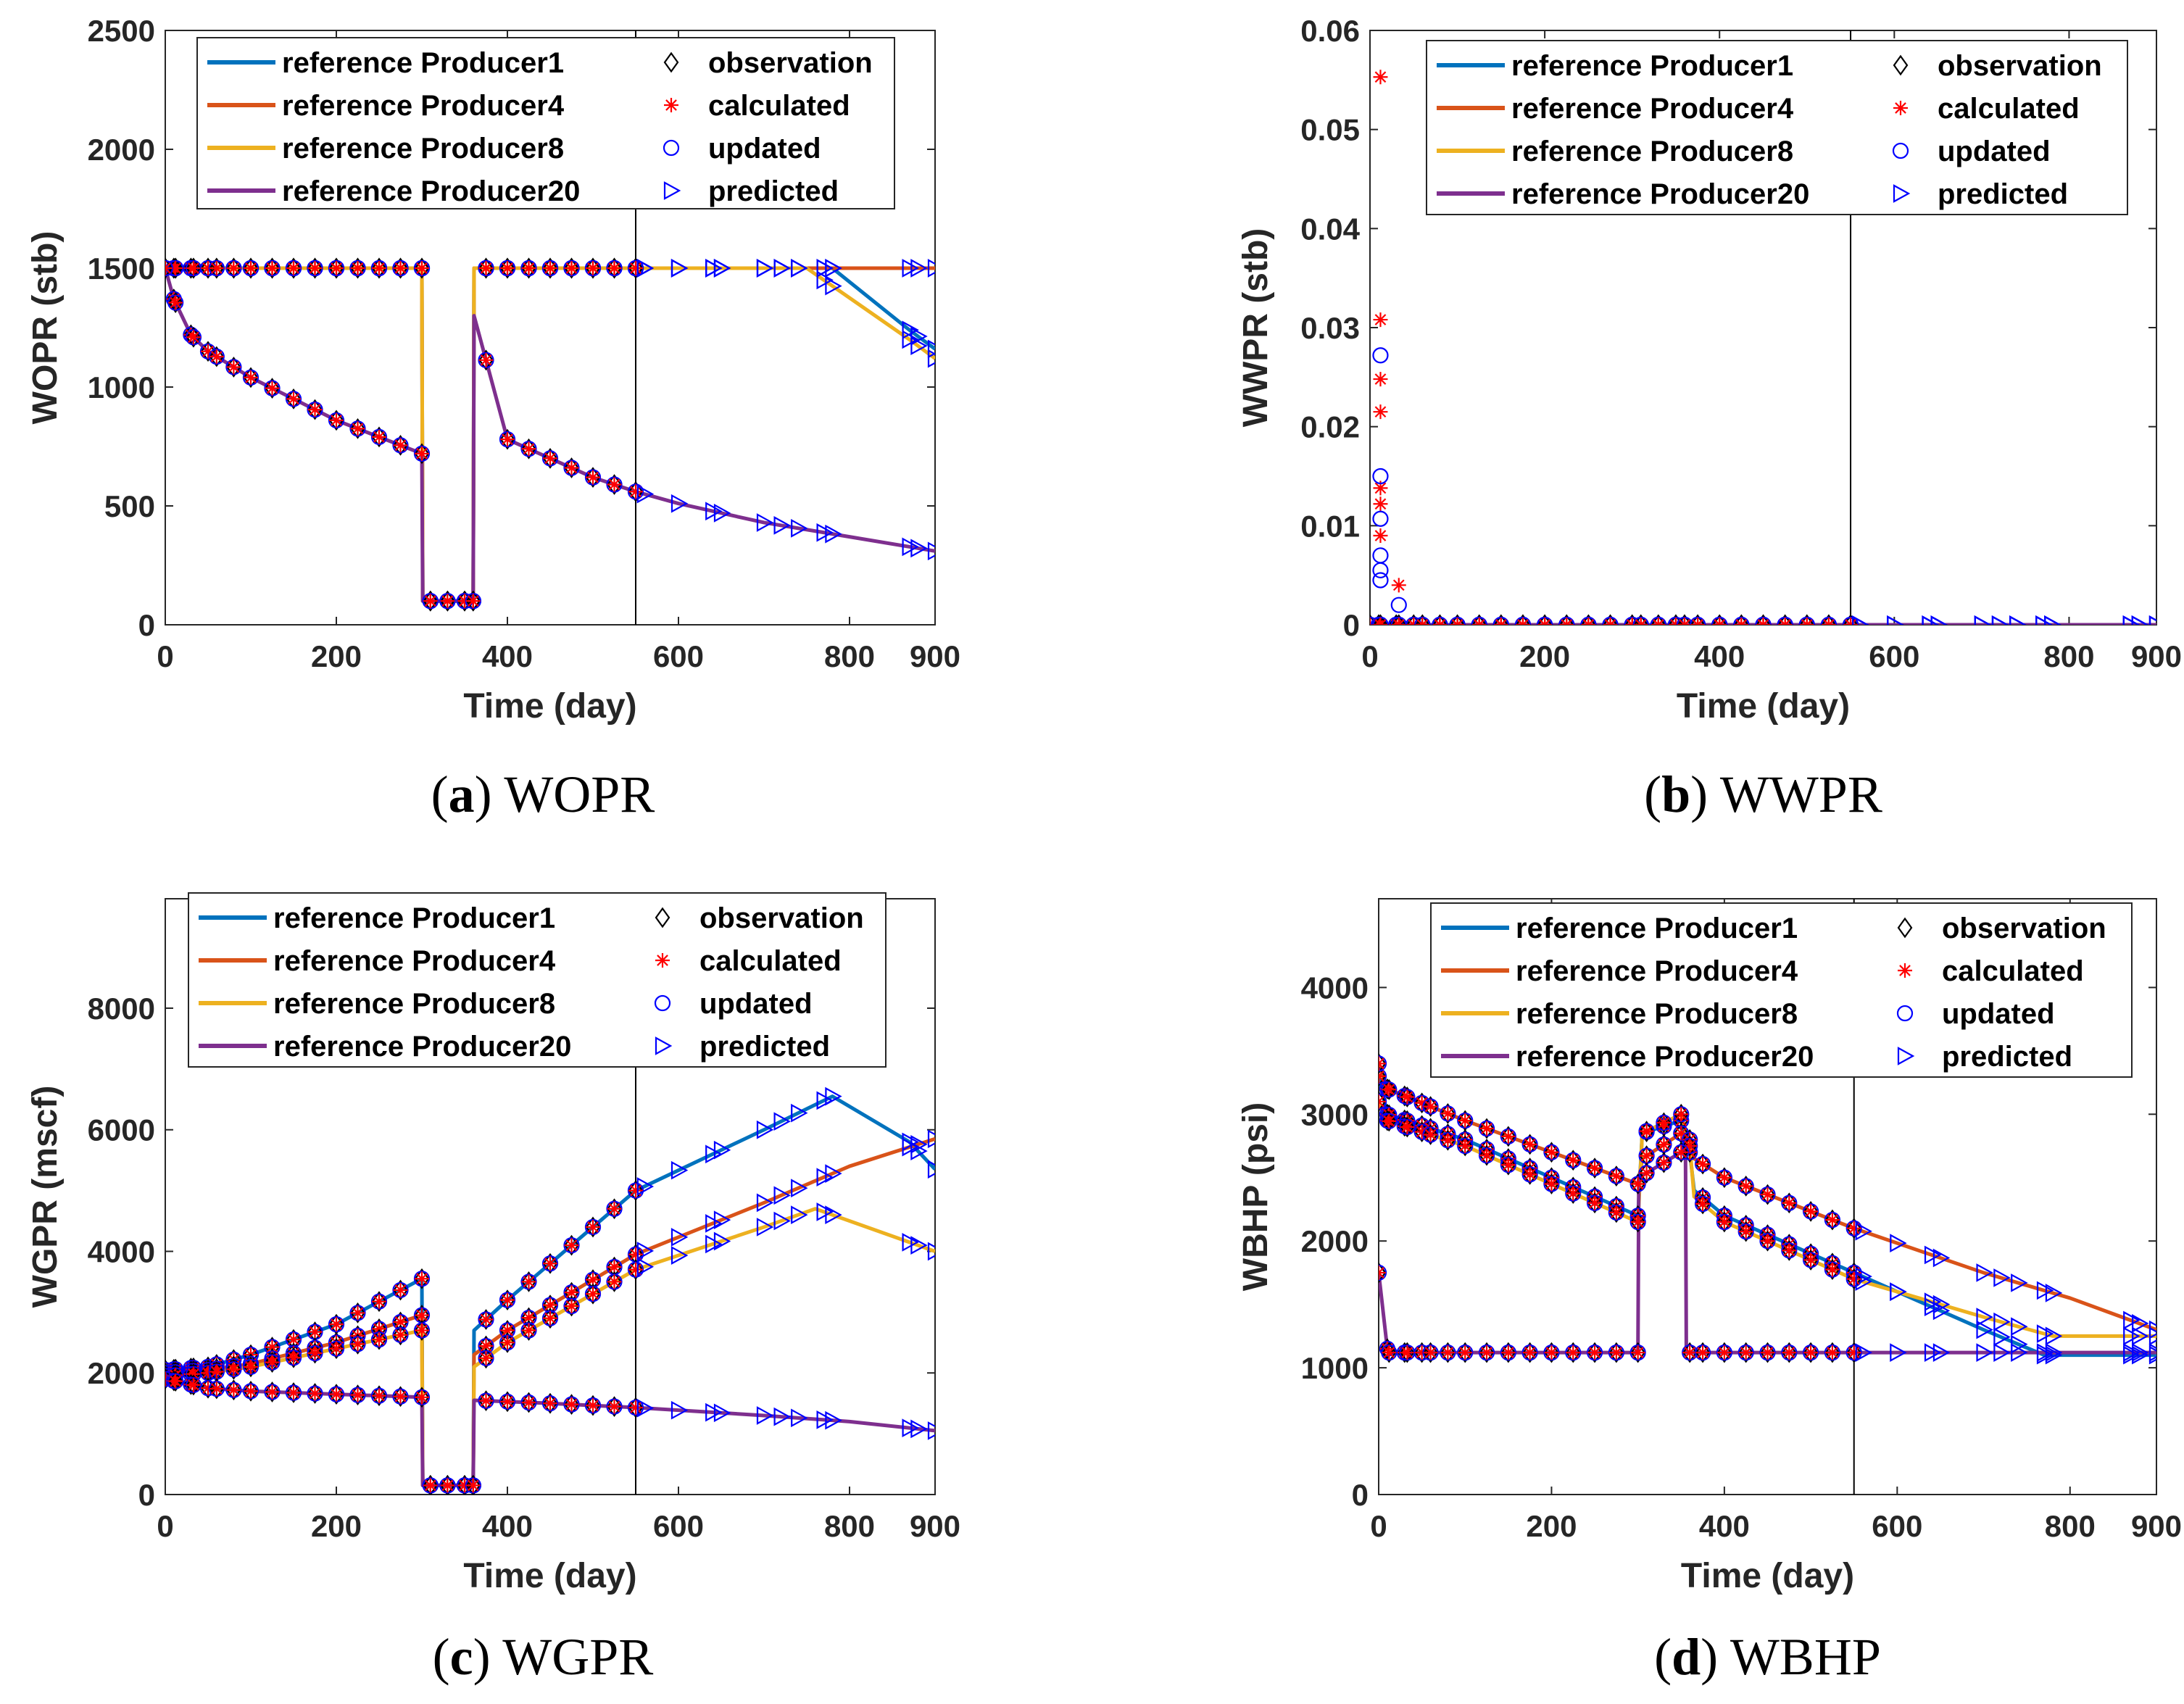  What do you see at coordinates (1728, 328) in the screenshot?
I see `y-axis: 0 0.01 0.02 0.03 0.04 0.05 0.06` at bounding box center [1728, 328].